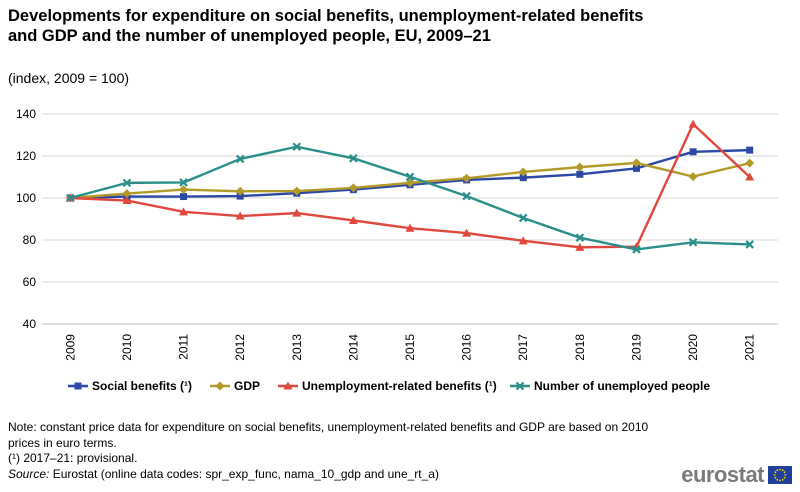 The height and width of the screenshot is (492, 800). What do you see at coordinates (622, 386) in the screenshot?
I see `legend-label-number-of-unemployed-people: Number of unemployed people` at bounding box center [622, 386].